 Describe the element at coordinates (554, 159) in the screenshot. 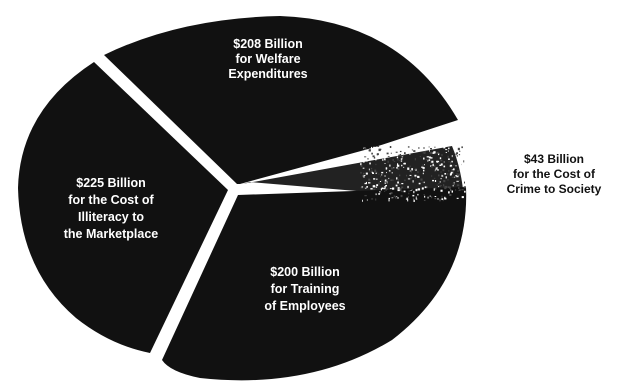

I see `slice-label-2-line-1: $43 Billion` at that location.